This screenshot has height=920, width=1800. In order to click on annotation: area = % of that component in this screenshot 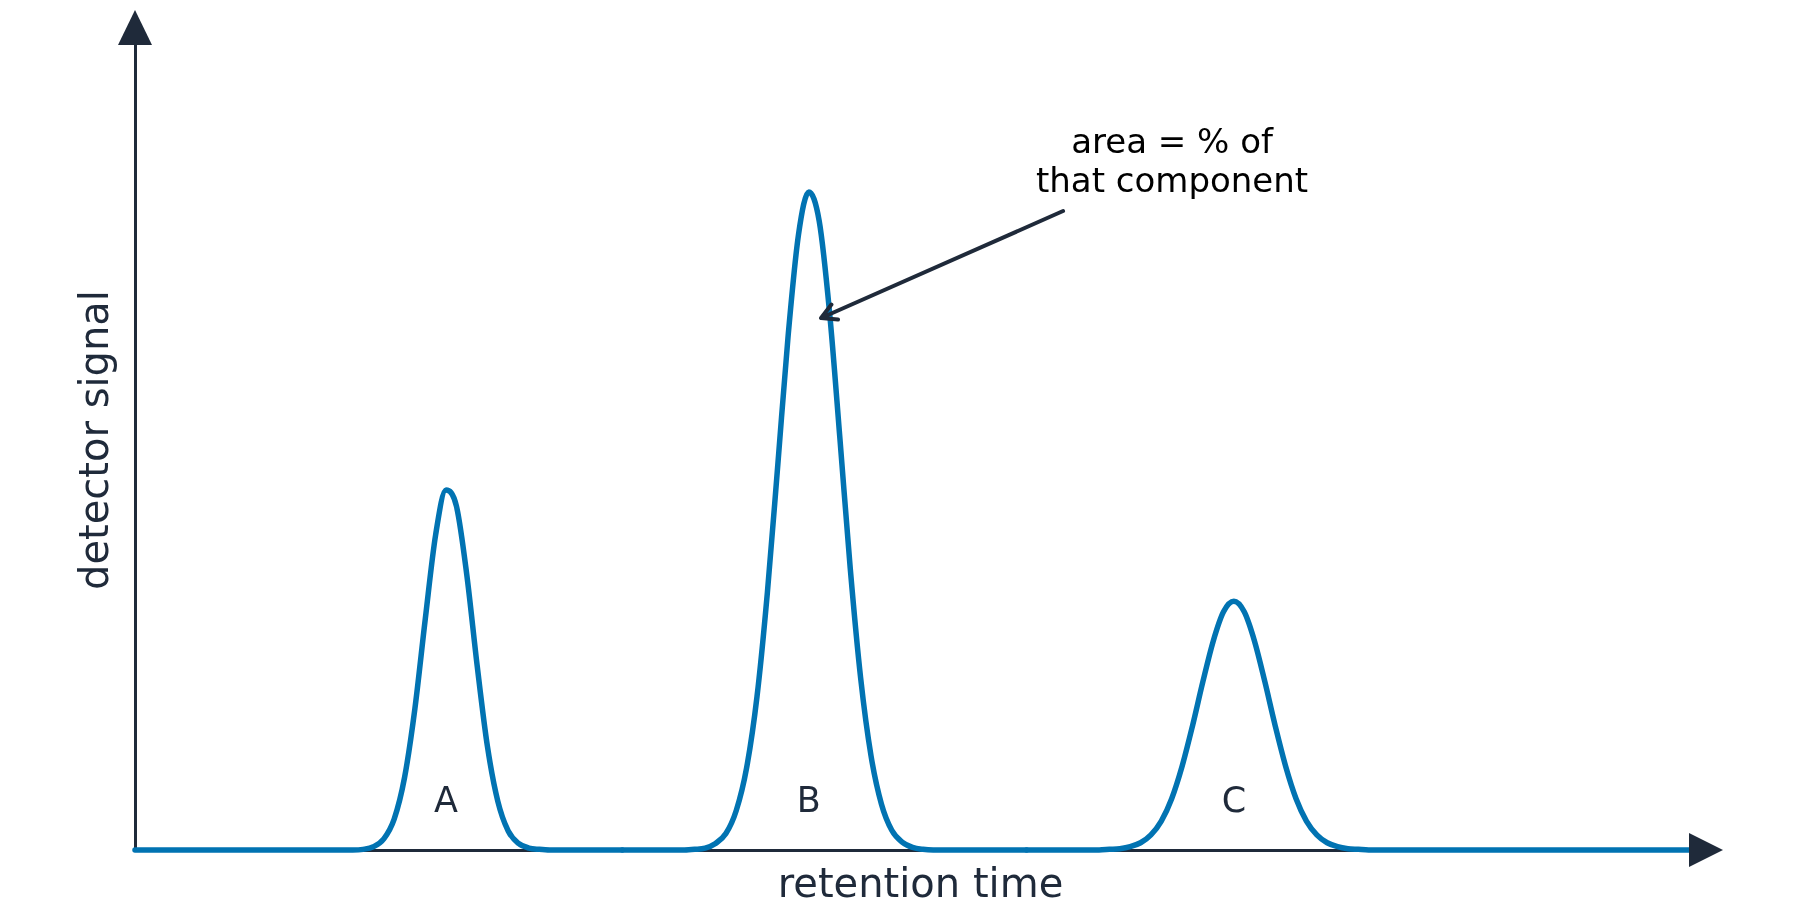, I will do `click(1172, 161)`.